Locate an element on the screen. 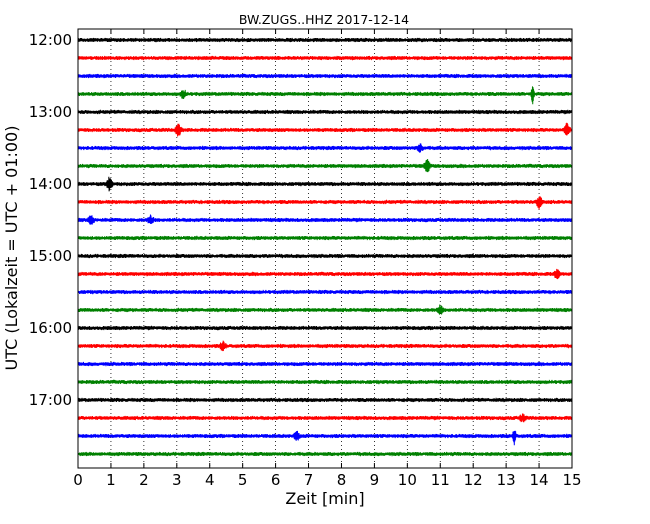 Image resolution: width=650 pixels, height=524 pixels. x-tick-label: 8 is located at coordinates (342, 480).